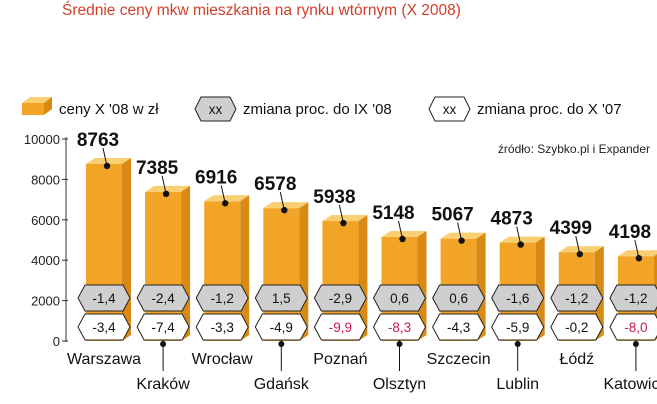 Image resolution: width=657 pixels, height=404 pixels. Describe the element at coordinates (399, 384) in the screenshot. I see `category-label: Olsztyn` at that location.